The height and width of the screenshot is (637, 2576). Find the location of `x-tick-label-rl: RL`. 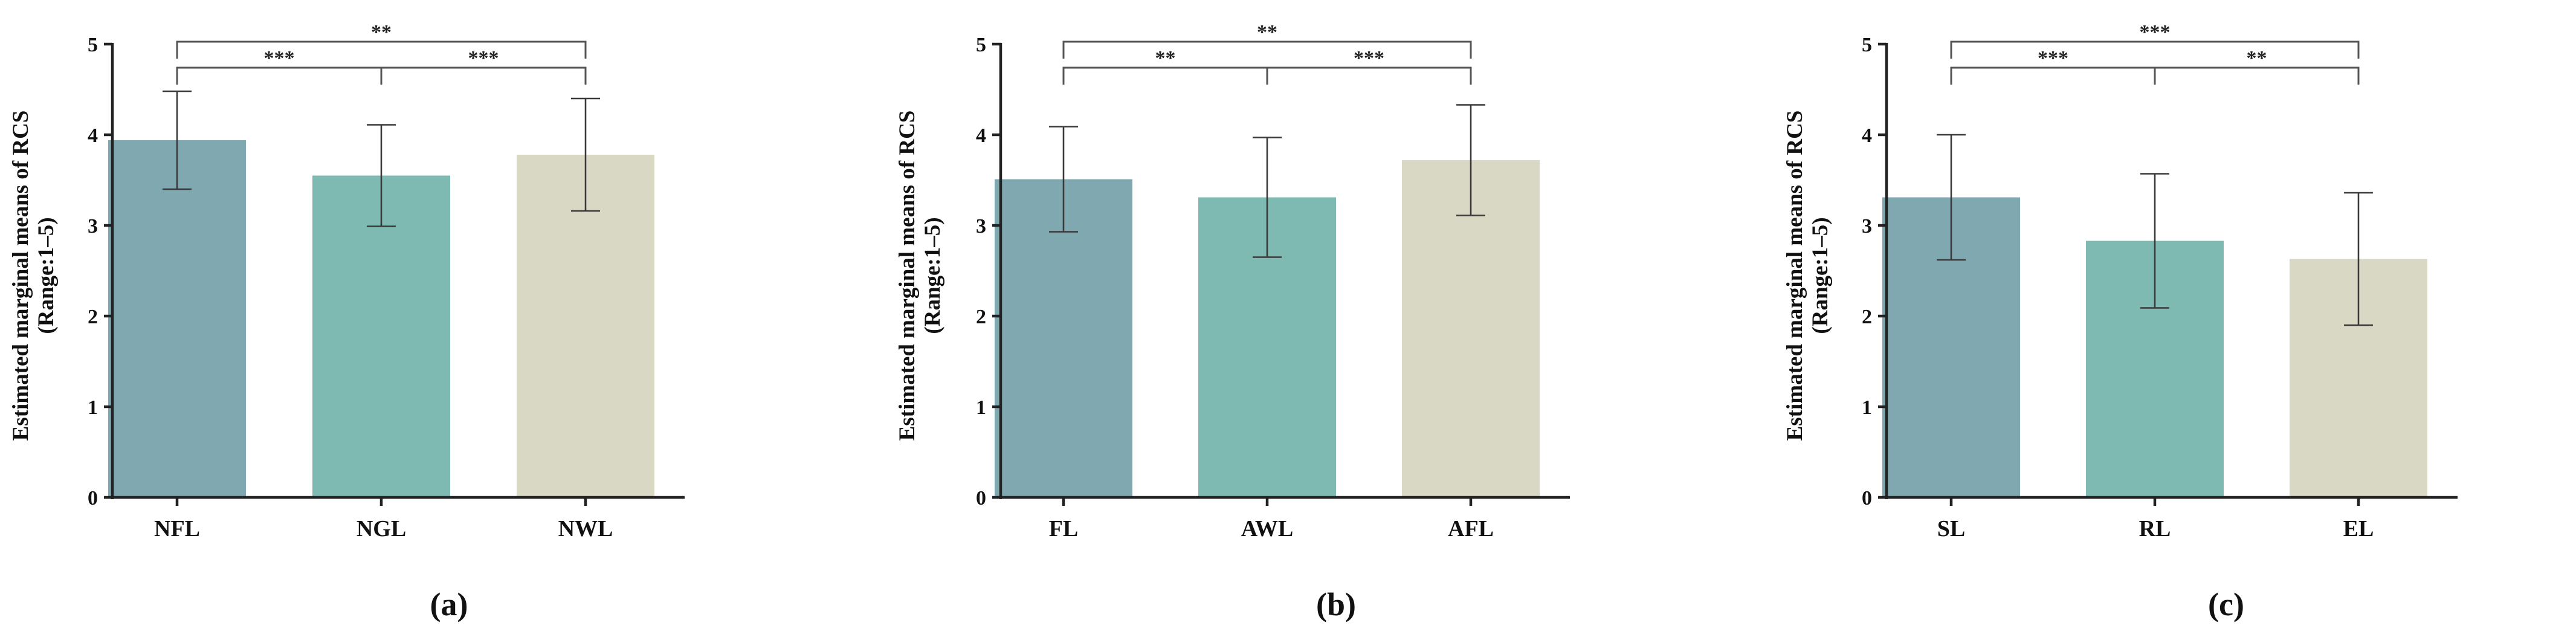

x-tick-label-rl: RL is located at coordinates (2155, 529).